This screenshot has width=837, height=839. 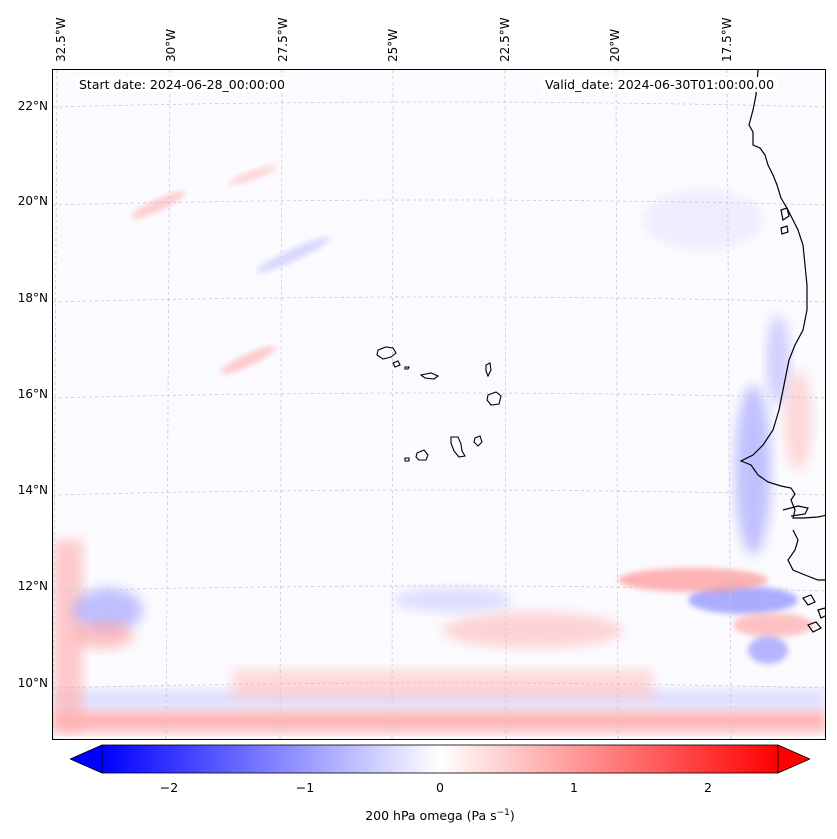 I want to click on colorbar-gradient, so click(x=440, y=759).